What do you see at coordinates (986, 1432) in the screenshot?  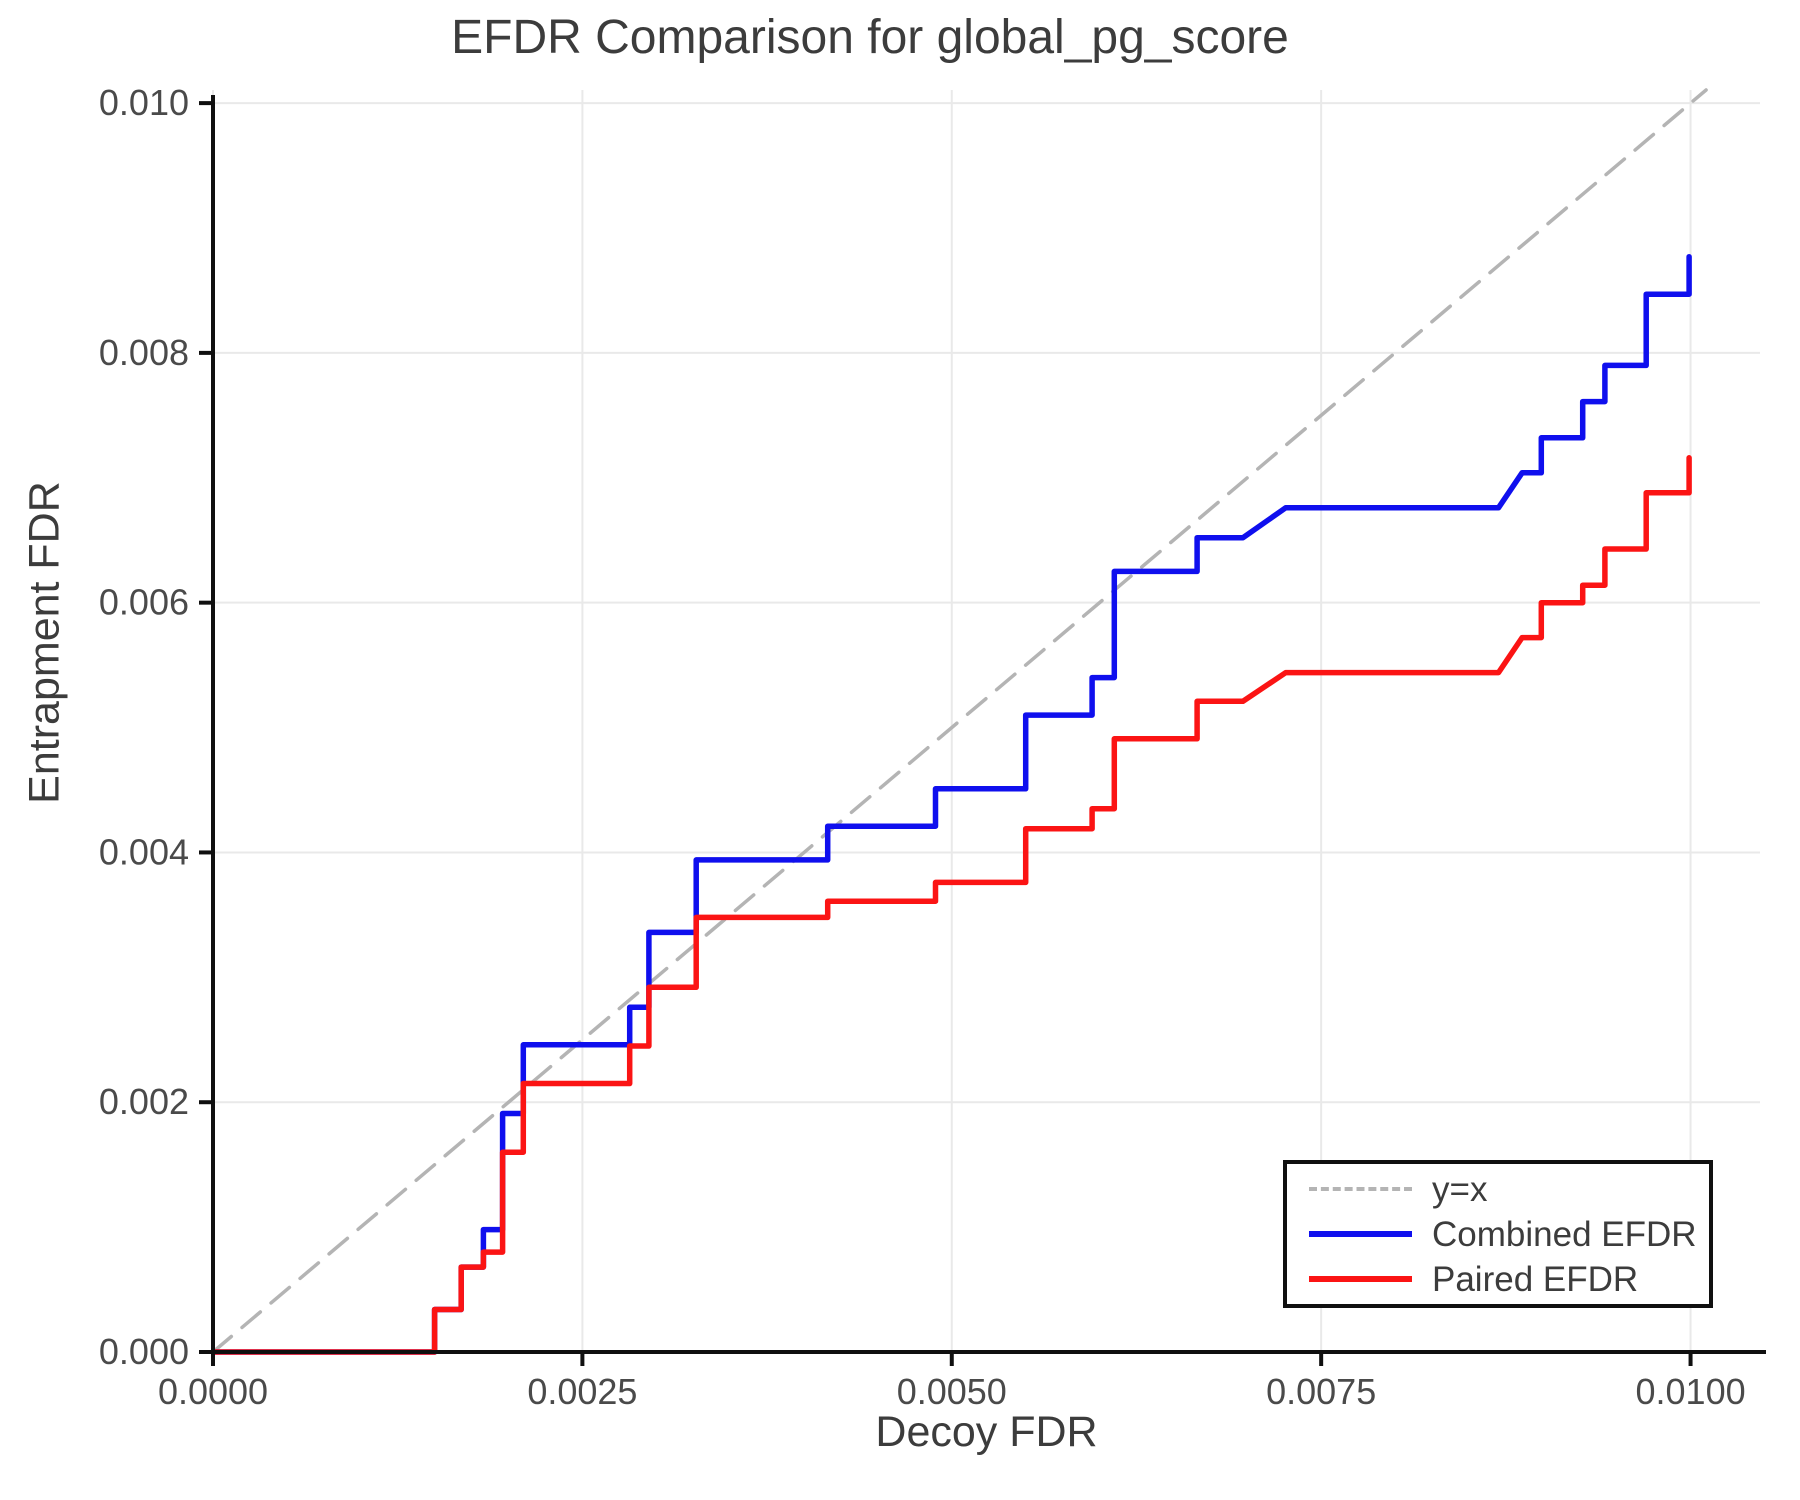 I see `x-axis-title: Decoy FDR` at bounding box center [986, 1432].